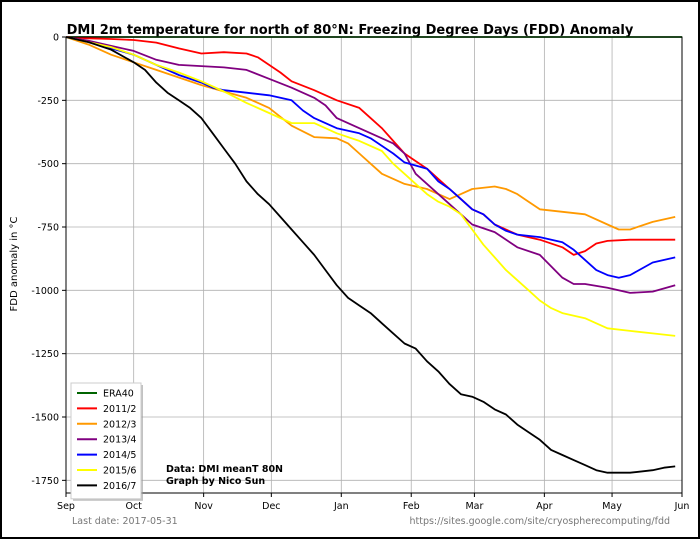 This screenshot has width=700, height=539. I want to click on legend-box, so click(106, 441).